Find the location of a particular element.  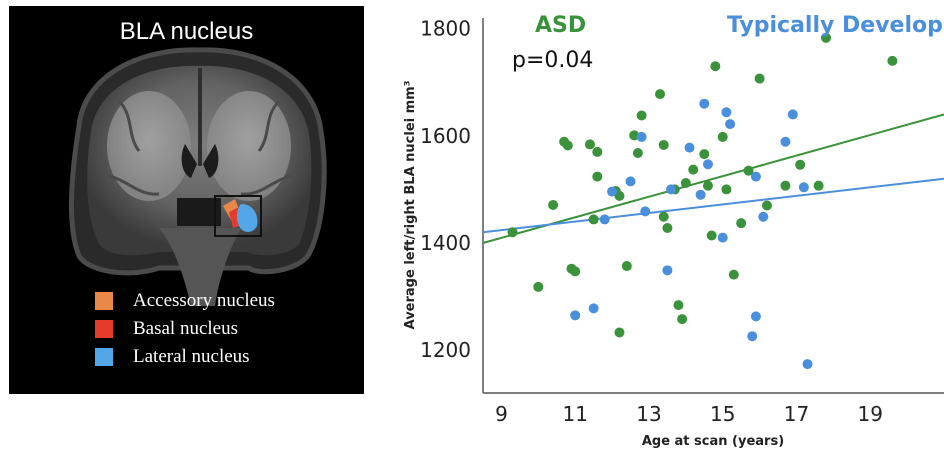

x-axis-title: Age at scan (years) is located at coordinates (713, 441).